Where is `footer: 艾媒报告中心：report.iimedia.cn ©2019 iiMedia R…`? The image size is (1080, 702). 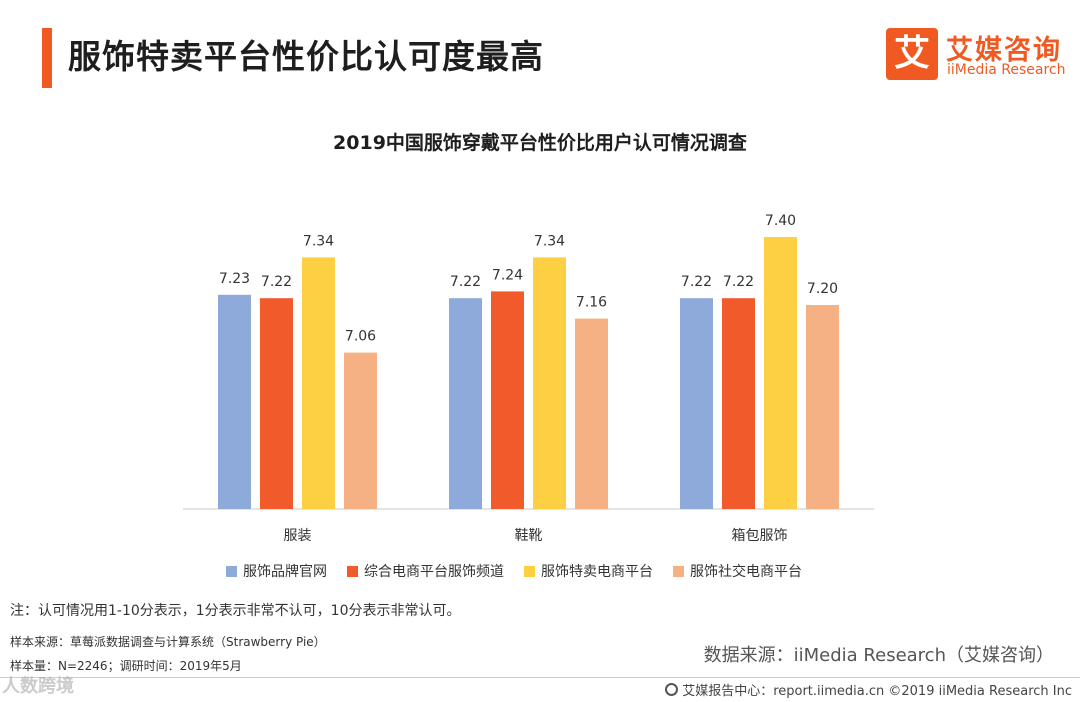 footer: 艾媒报告中心：report.iimedia.cn ©2019 iiMedia R… is located at coordinates (868, 689).